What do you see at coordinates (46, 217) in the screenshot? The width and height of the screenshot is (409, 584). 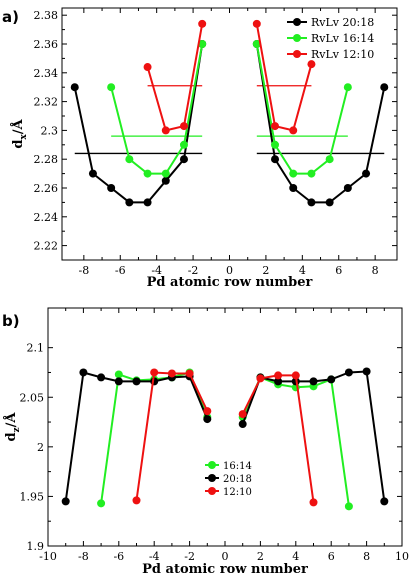 I see `y-tick-label: 2.24` at bounding box center [46, 217].